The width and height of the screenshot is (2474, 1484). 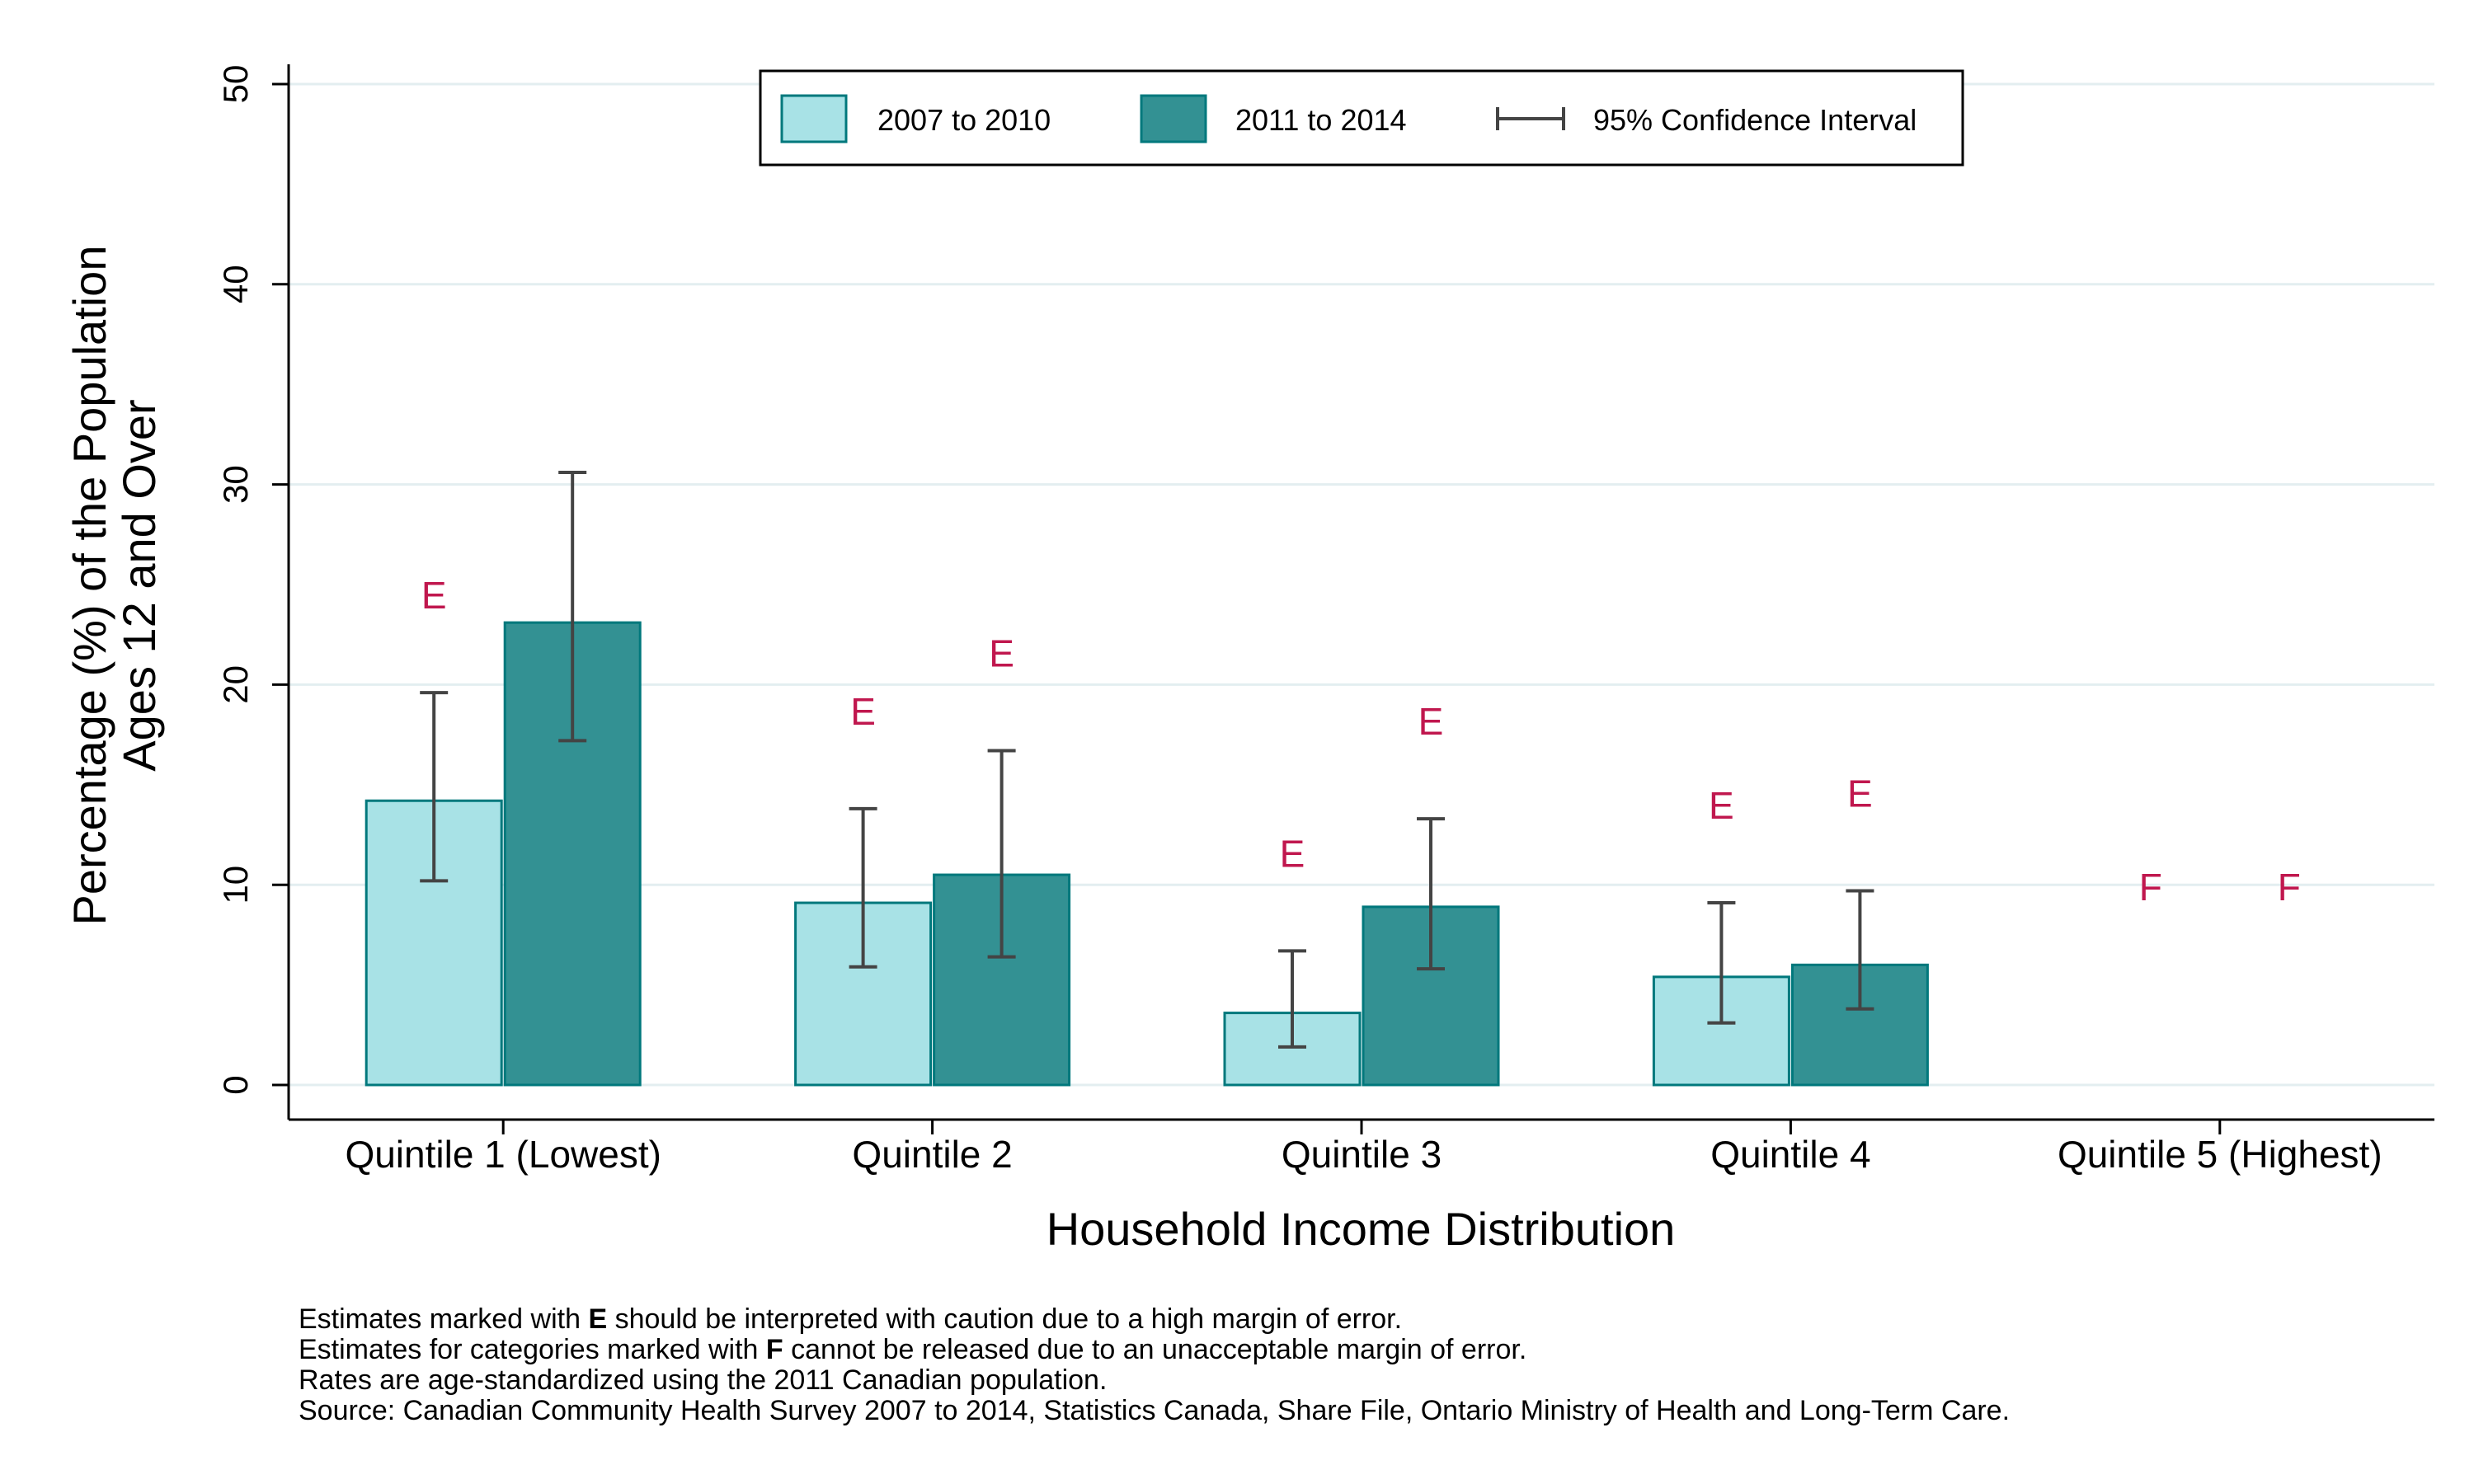 What do you see at coordinates (1790, 1154) in the screenshot?
I see `x-tick-label: Quintile 4` at bounding box center [1790, 1154].